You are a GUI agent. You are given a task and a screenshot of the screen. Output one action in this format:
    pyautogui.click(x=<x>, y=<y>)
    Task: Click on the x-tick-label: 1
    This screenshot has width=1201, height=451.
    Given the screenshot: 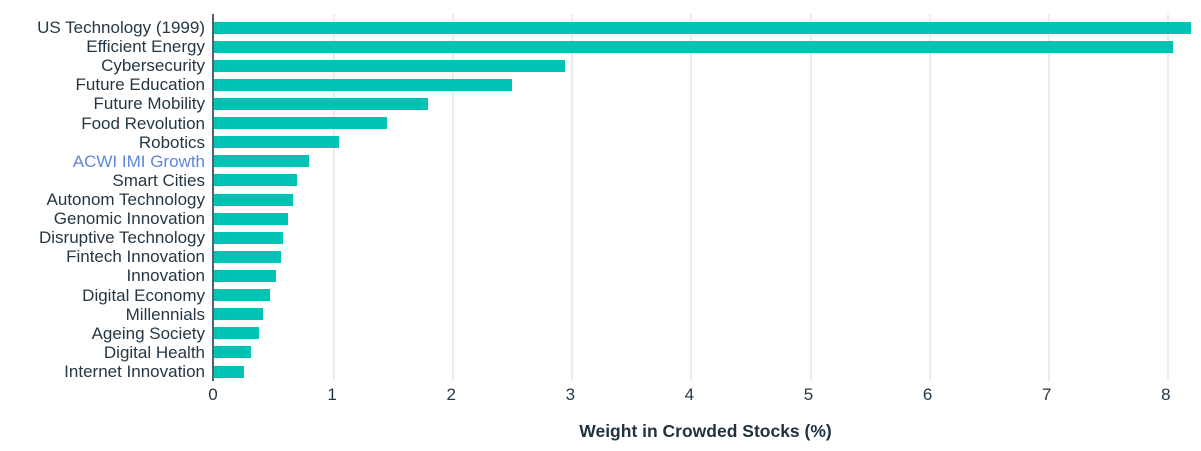 What is the action you would take?
    pyautogui.click(x=332, y=394)
    